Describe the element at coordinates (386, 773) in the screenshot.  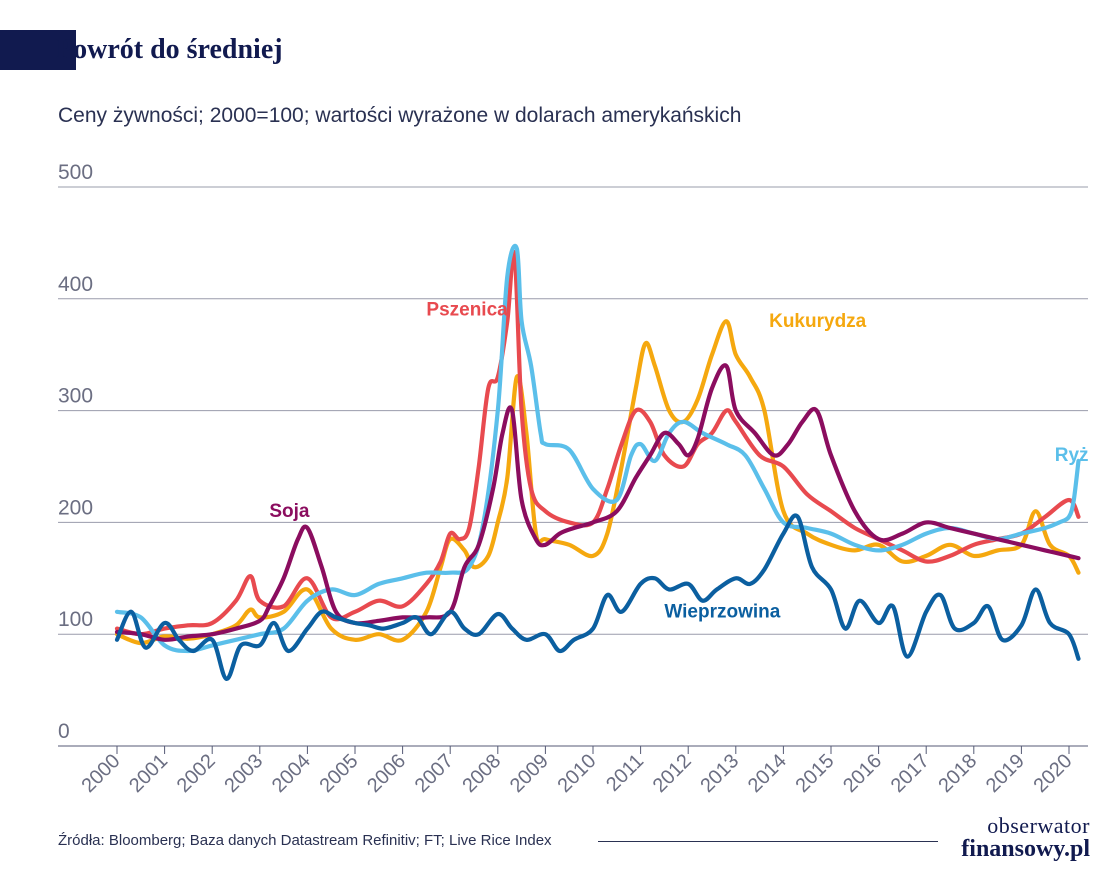
I see `x-tick-label: 2006` at that location.